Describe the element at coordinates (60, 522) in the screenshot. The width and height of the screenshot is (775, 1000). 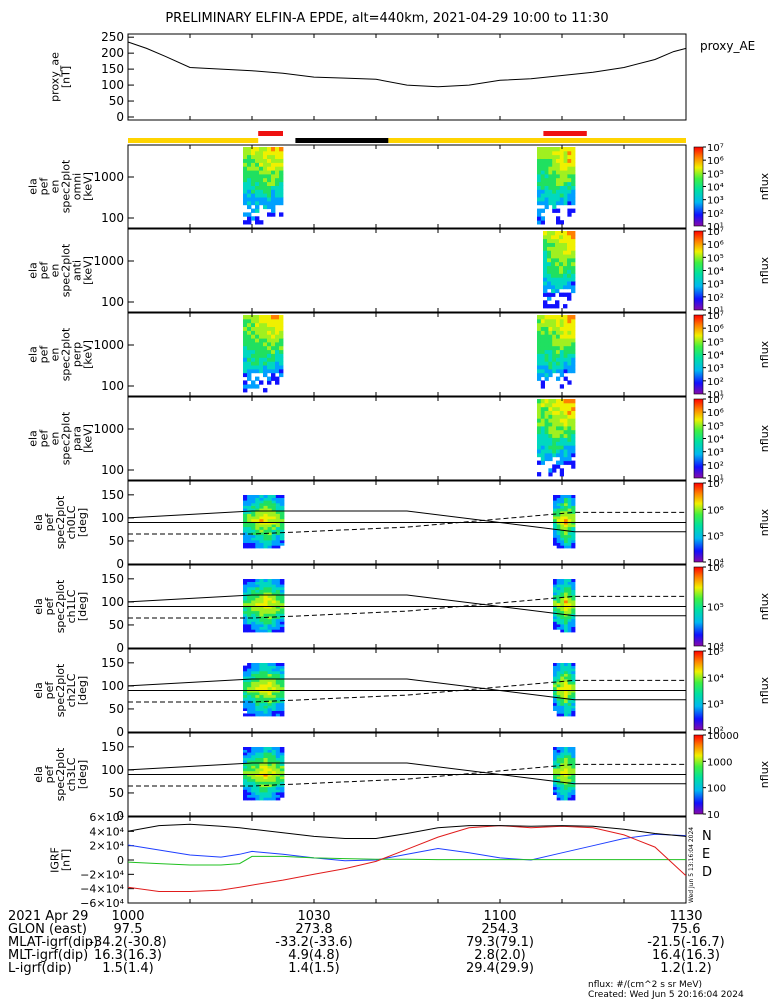
I see `pitch-angle-ylabel-line: spec2plot` at that location.